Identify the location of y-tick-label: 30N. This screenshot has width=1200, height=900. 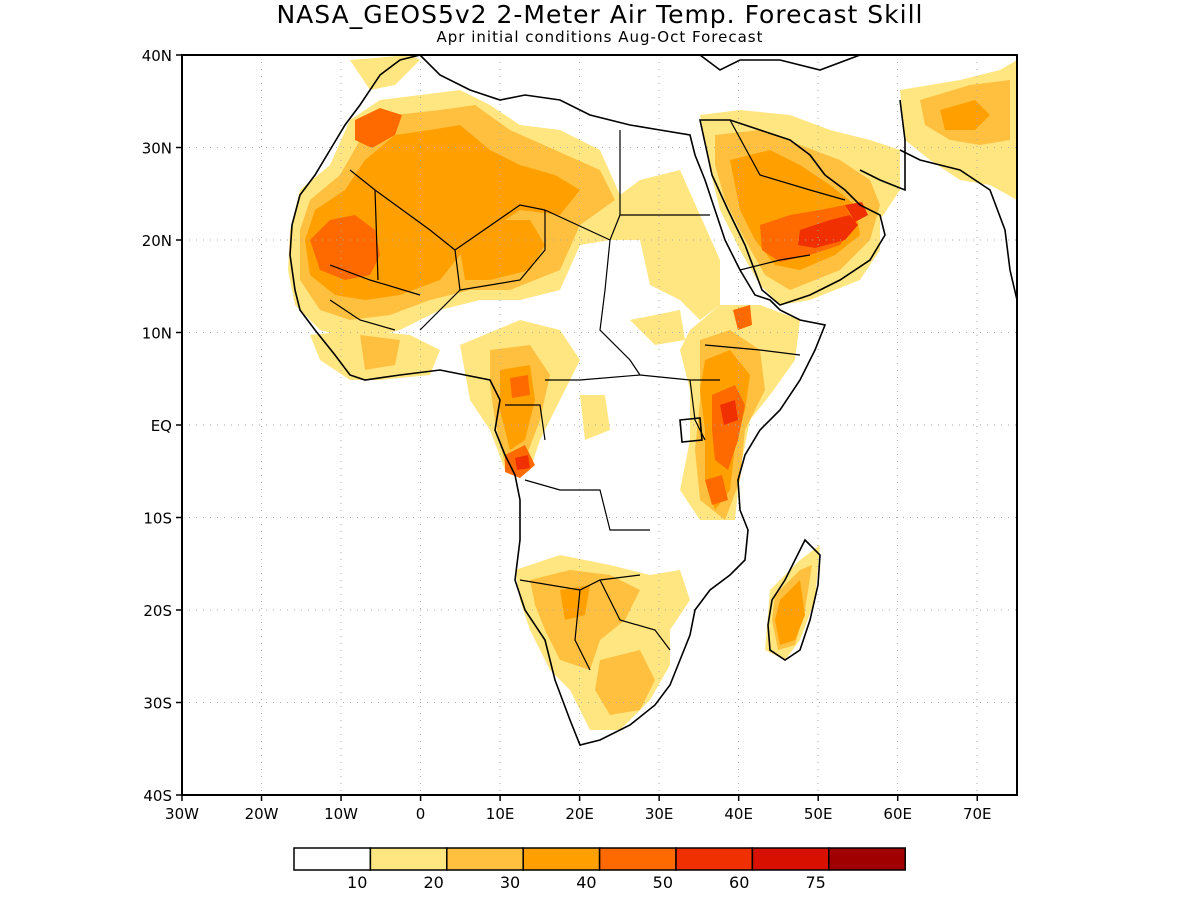
(157, 149).